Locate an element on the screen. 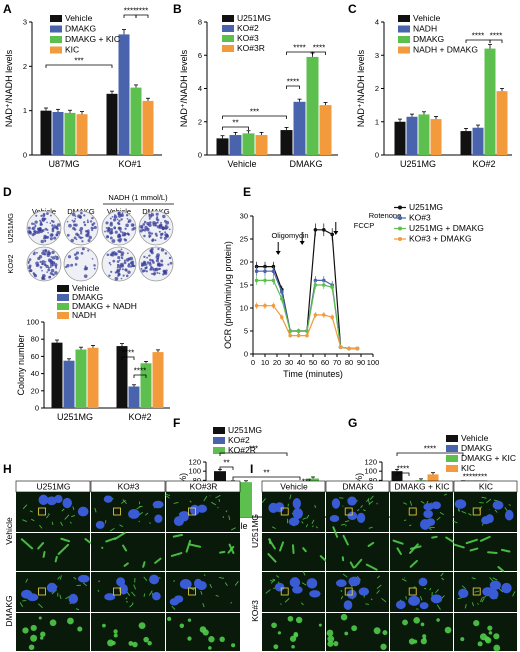  culture-well is located at coordinates (156, 228).